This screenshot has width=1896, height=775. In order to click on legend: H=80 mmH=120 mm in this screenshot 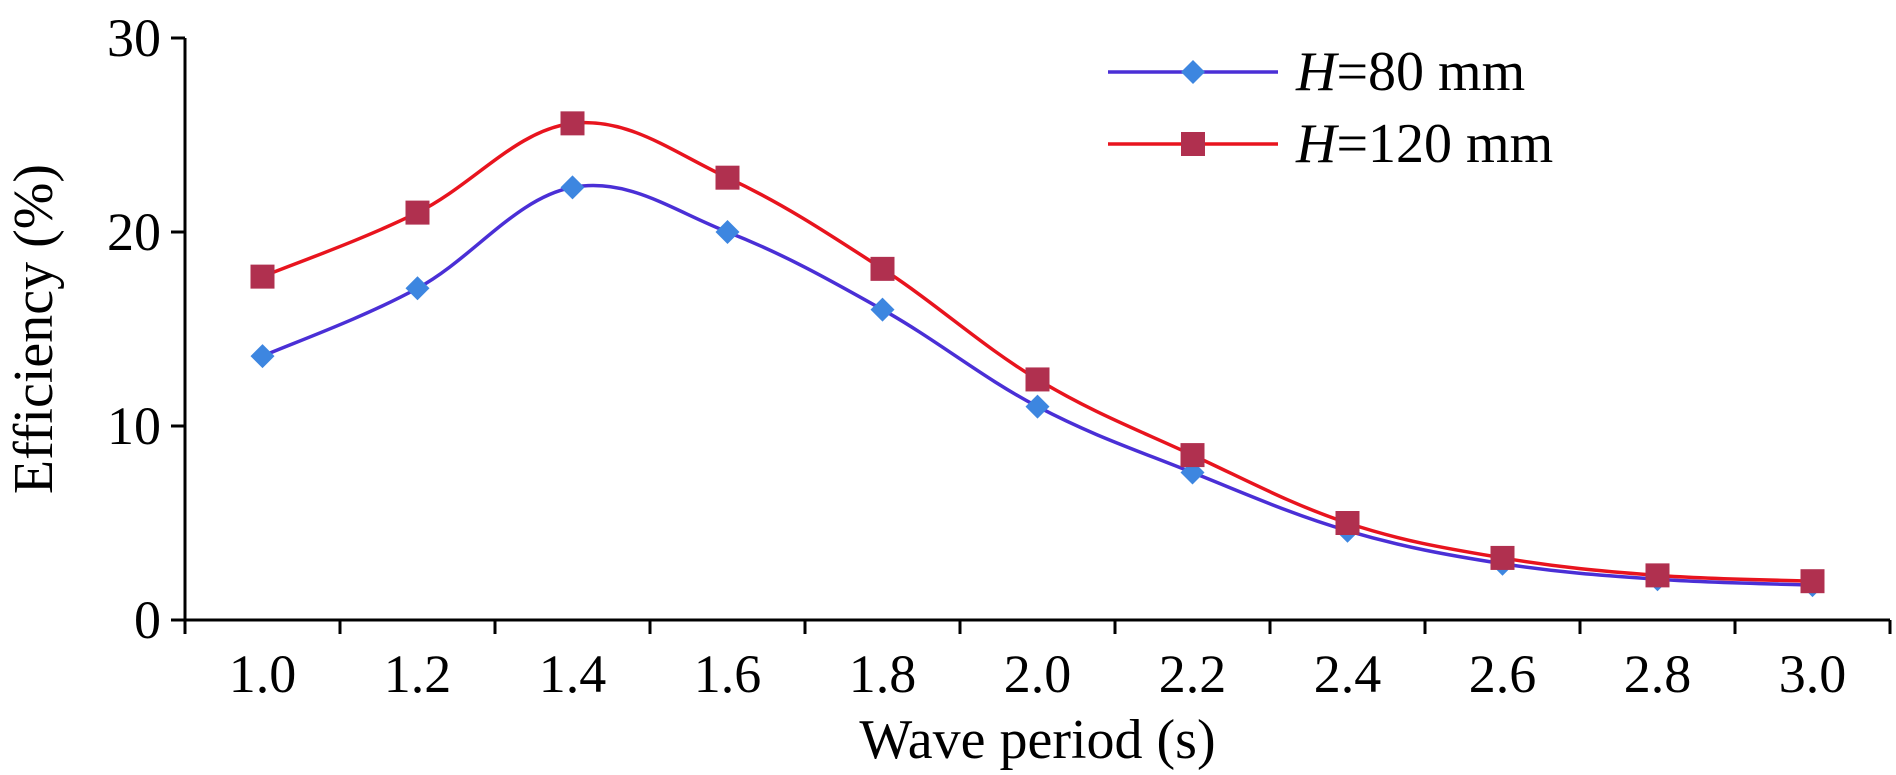, I will do `click(1330, 108)`.